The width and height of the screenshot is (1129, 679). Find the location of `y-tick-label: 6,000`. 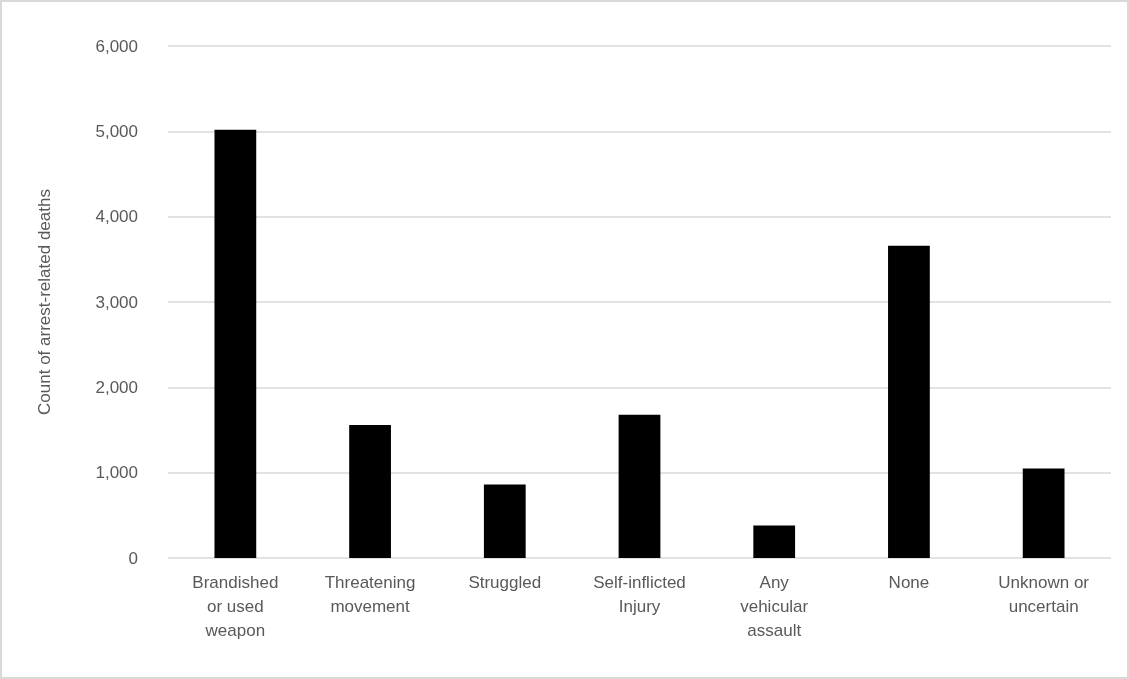

y-tick-label: 6,000 is located at coordinates (116, 46).